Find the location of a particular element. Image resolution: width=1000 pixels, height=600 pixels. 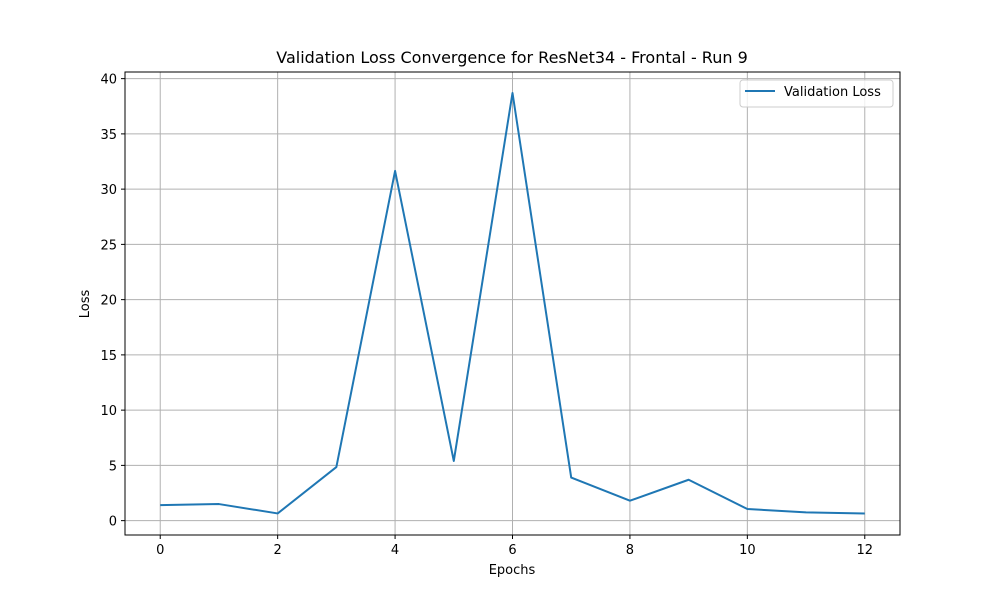

x-axis-label: Epochs is located at coordinates (512, 570).